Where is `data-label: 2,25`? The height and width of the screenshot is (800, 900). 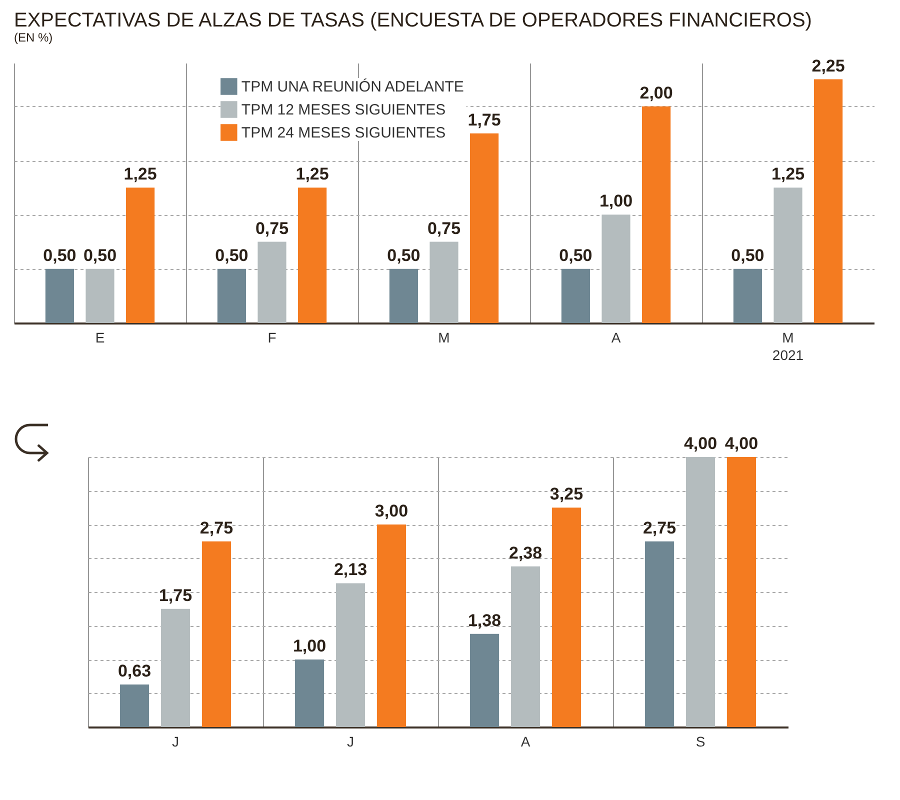 data-label: 2,25 is located at coordinates (828, 66).